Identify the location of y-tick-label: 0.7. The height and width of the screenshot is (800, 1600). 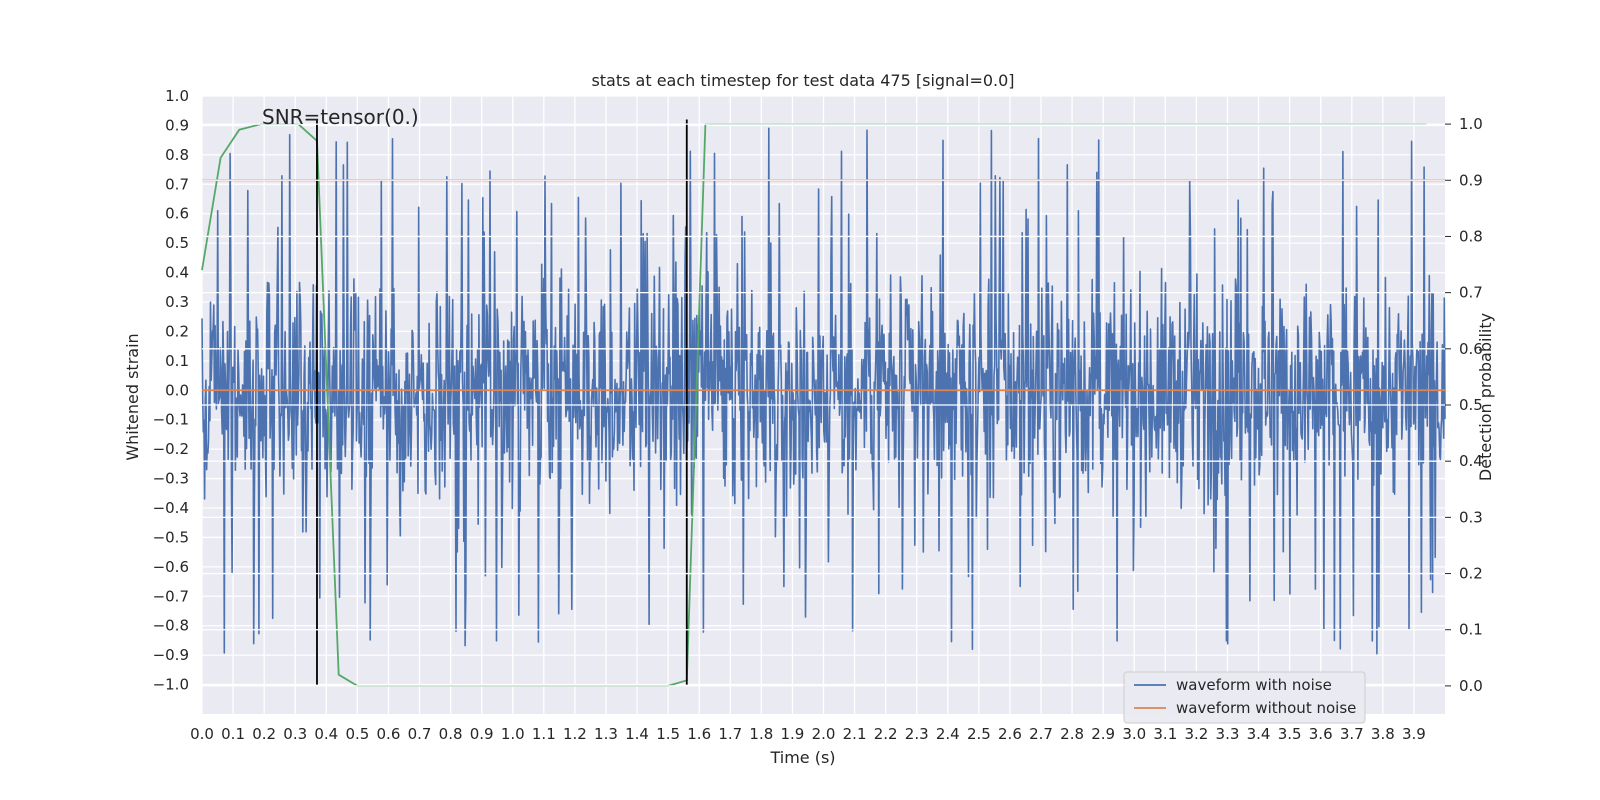
(177, 184).